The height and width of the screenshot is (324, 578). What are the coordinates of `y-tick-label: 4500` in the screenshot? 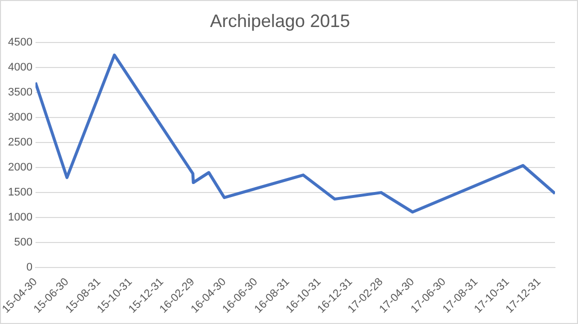 It's located at (20, 42).